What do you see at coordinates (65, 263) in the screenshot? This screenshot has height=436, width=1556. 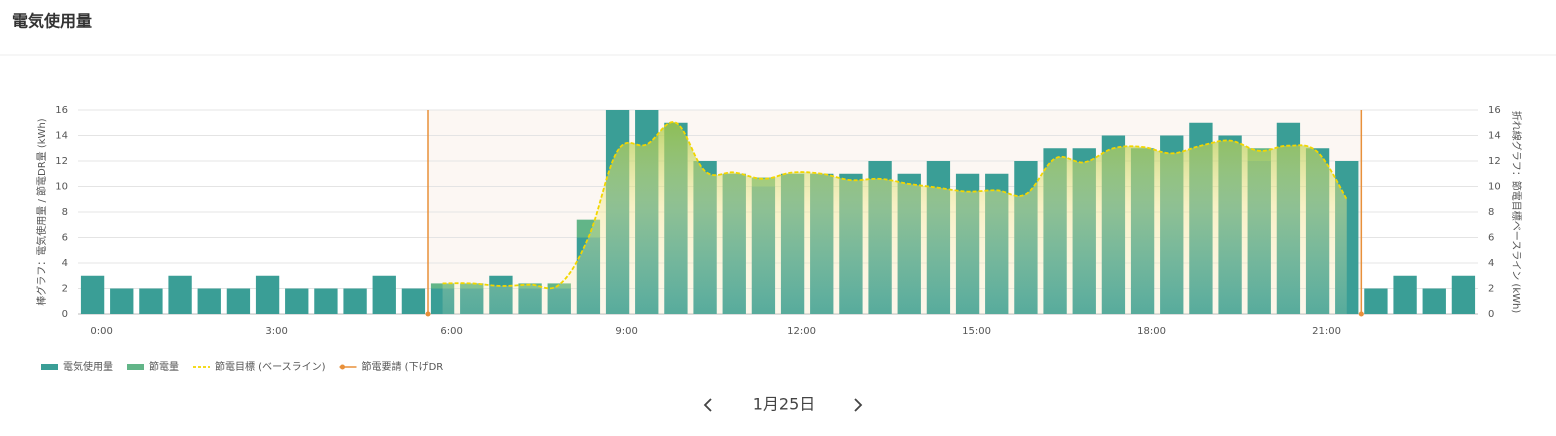 I see `y-tick-label: 4` at bounding box center [65, 263].